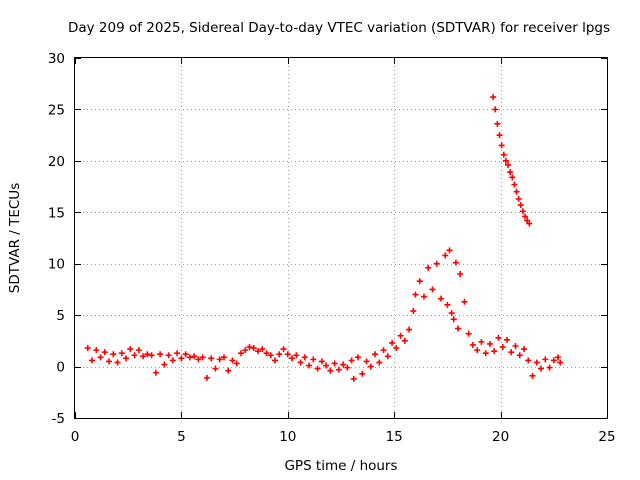 The width and height of the screenshot is (640, 480). I want to click on x-tick-label: 20, so click(500, 437).